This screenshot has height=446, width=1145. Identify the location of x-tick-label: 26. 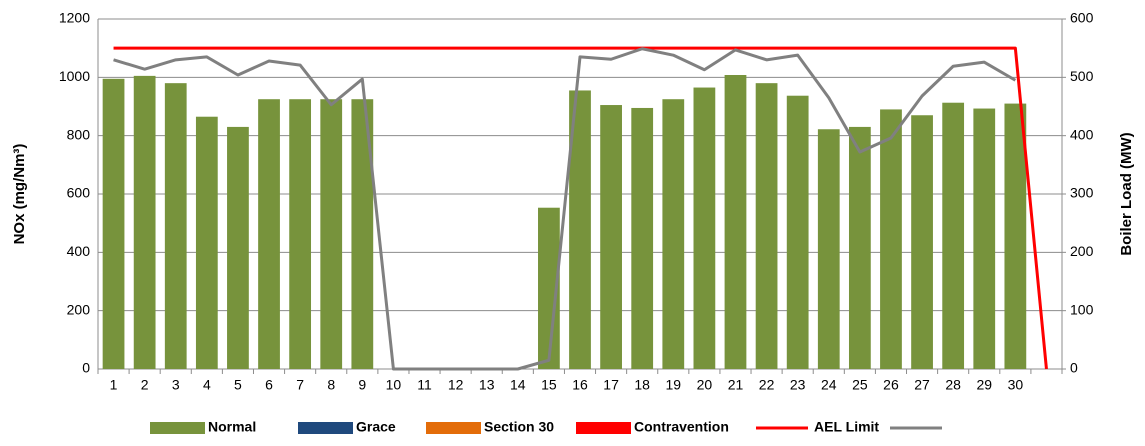
(891, 385).